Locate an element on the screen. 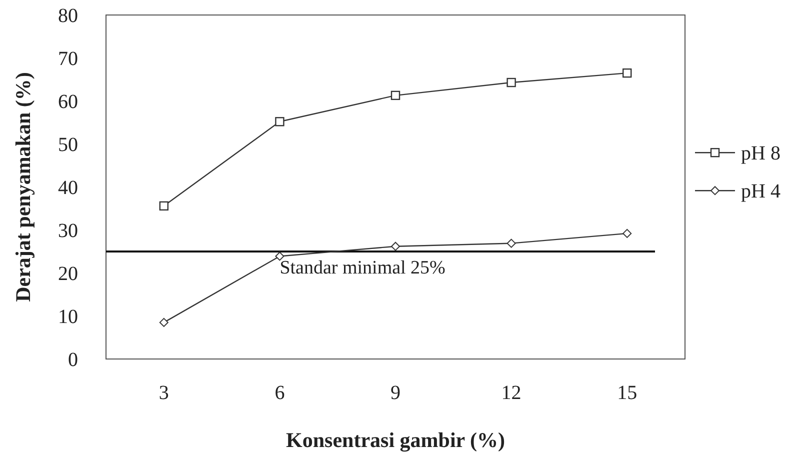  x-axis-title: Konsentrasi gambir (%) is located at coordinates (395, 440).